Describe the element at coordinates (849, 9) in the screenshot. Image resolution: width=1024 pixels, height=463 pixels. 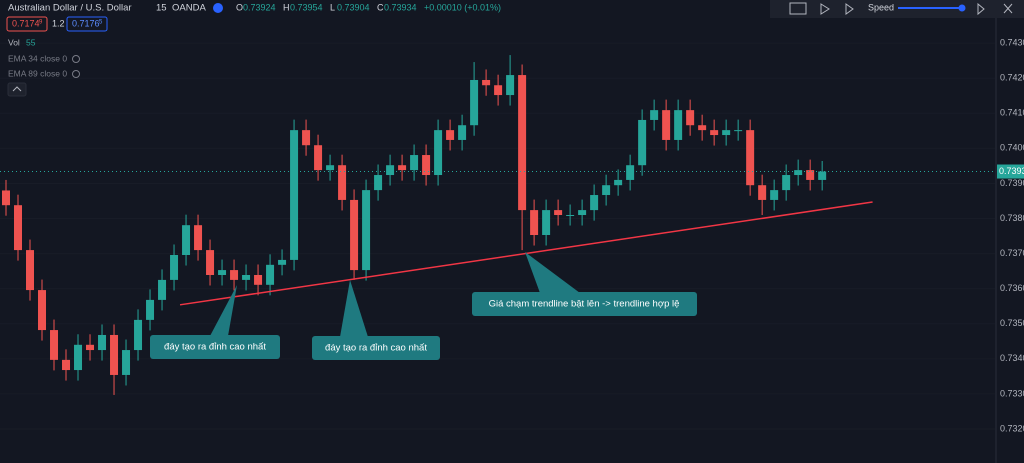
I see `forward-button` at that location.